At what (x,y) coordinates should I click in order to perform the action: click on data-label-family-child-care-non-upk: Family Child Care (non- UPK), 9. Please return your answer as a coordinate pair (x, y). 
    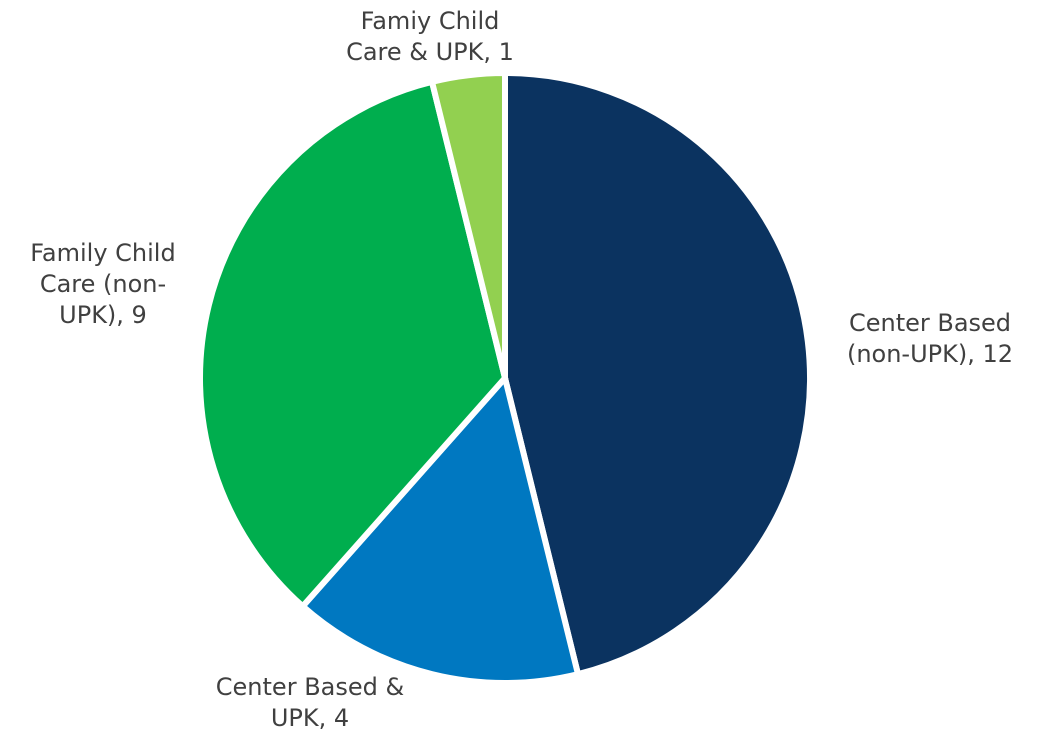
    Looking at the image, I should click on (103, 284).